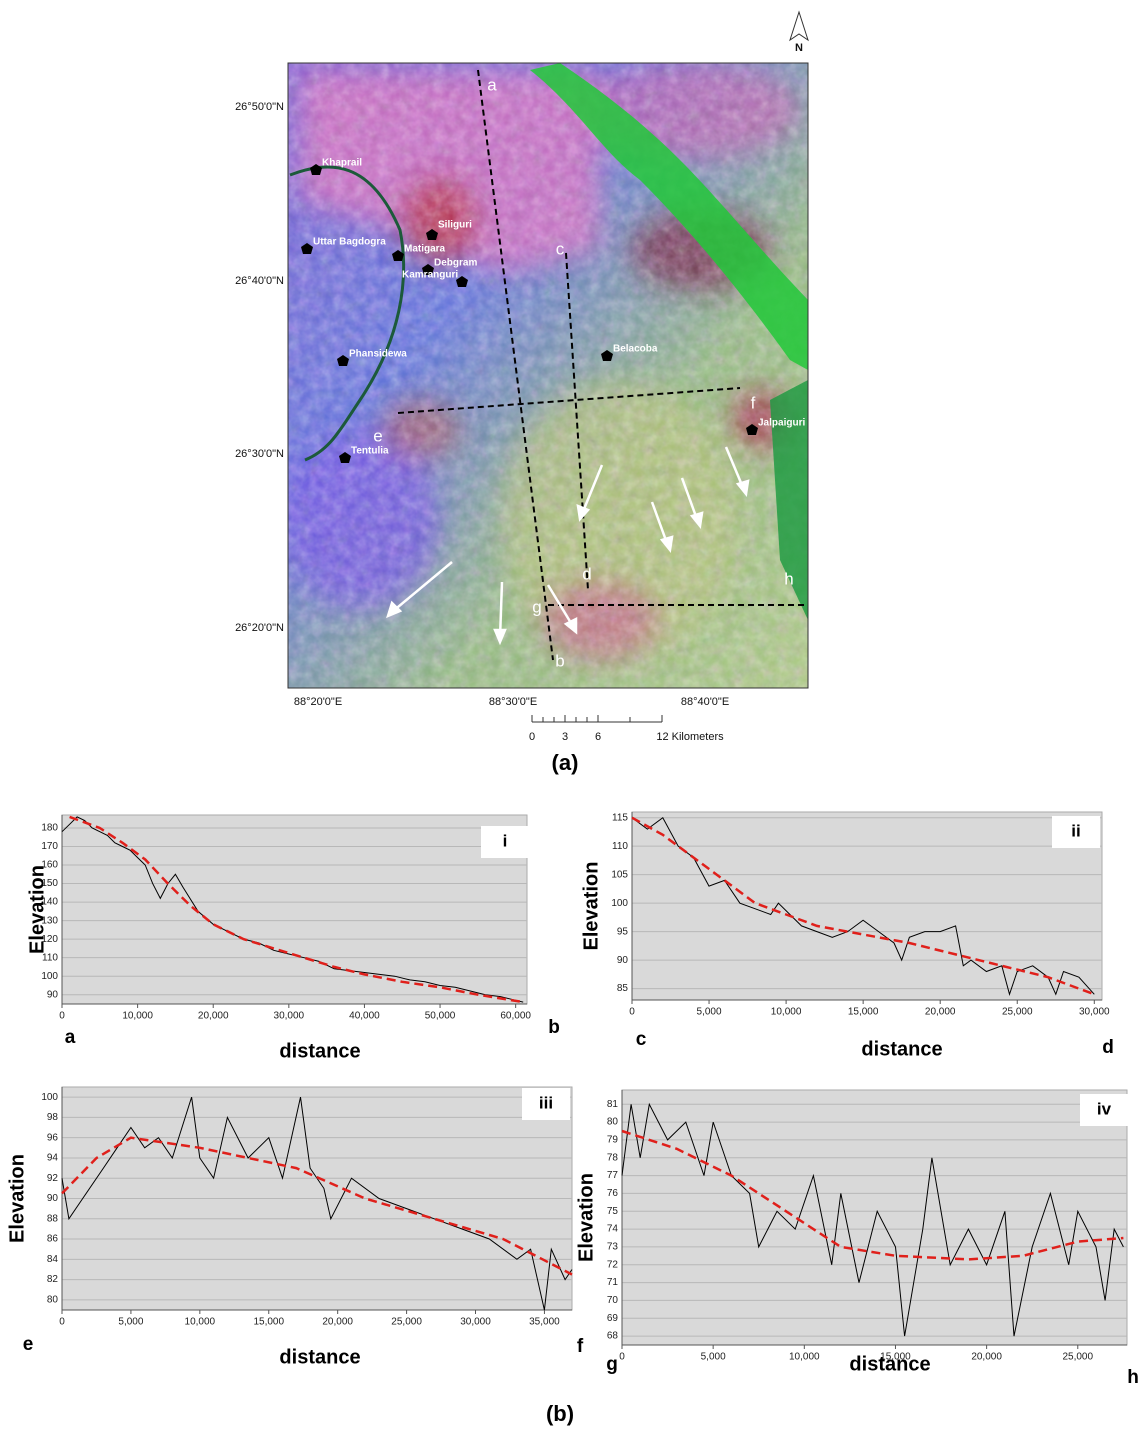 The height and width of the screenshot is (1445, 1146). Describe the element at coordinates (342, 163) in the screenshot. I see `town-label: Khaprail` at that location.